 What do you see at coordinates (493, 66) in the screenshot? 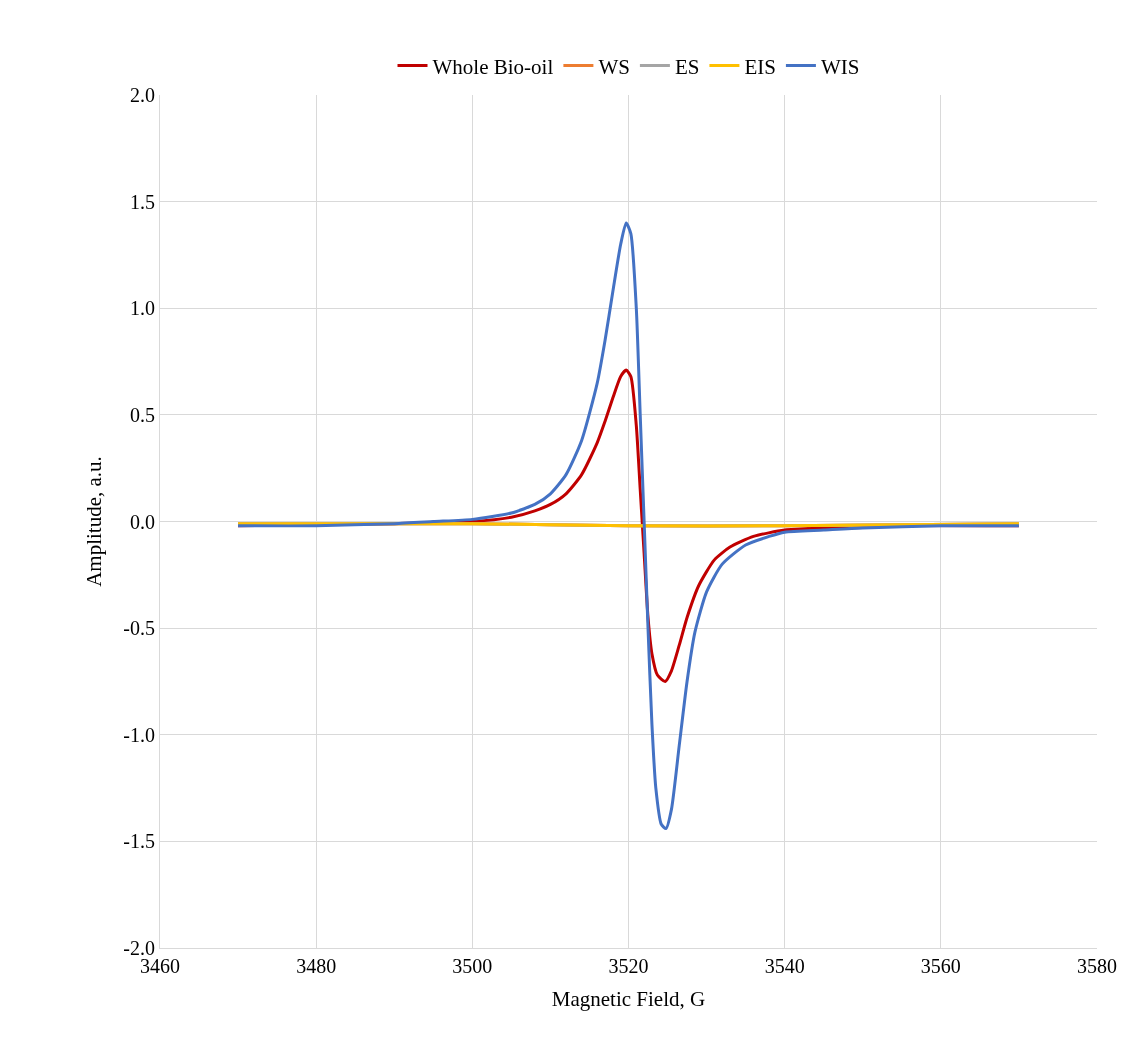
I see `legend-label: Whole Bio-oil` at bounding box center [493, 66].